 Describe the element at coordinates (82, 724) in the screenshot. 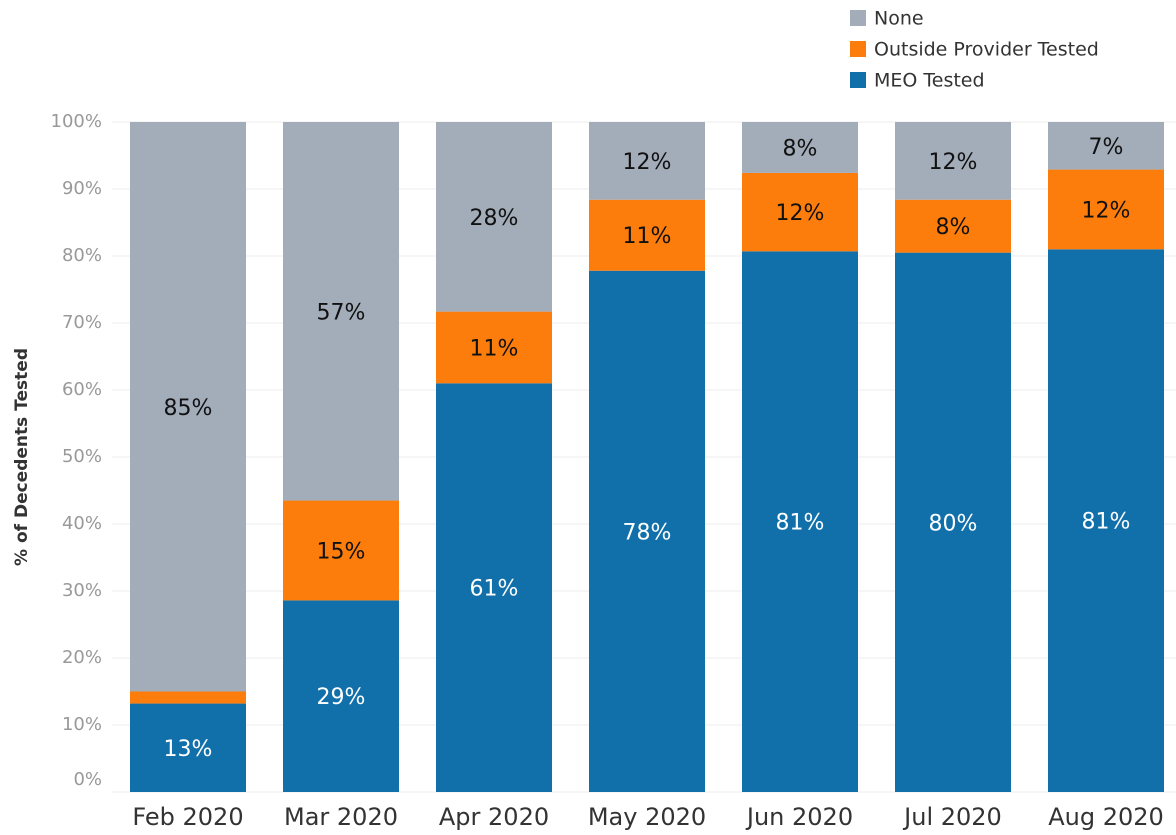

I see `y-tick-label: 10%` at that location.